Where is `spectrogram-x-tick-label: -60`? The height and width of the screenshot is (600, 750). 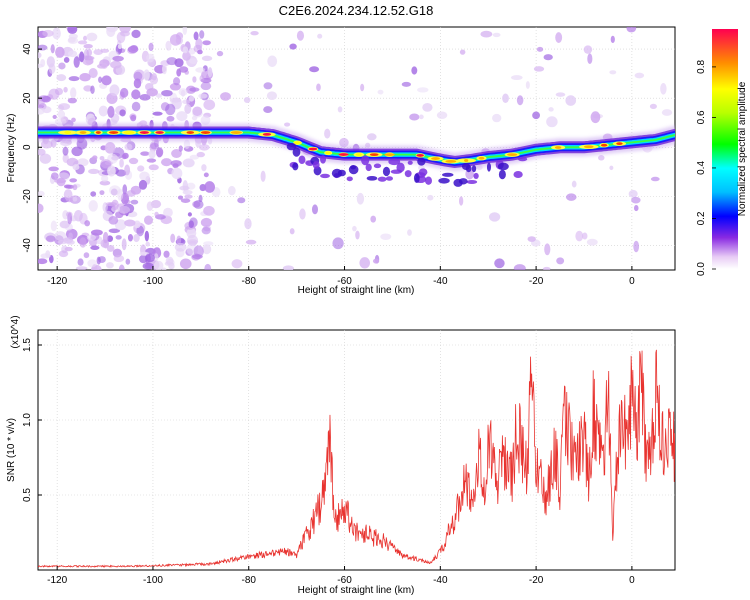
spectrogram-x-tick-label: -60 is located at coordinates (344, 281).